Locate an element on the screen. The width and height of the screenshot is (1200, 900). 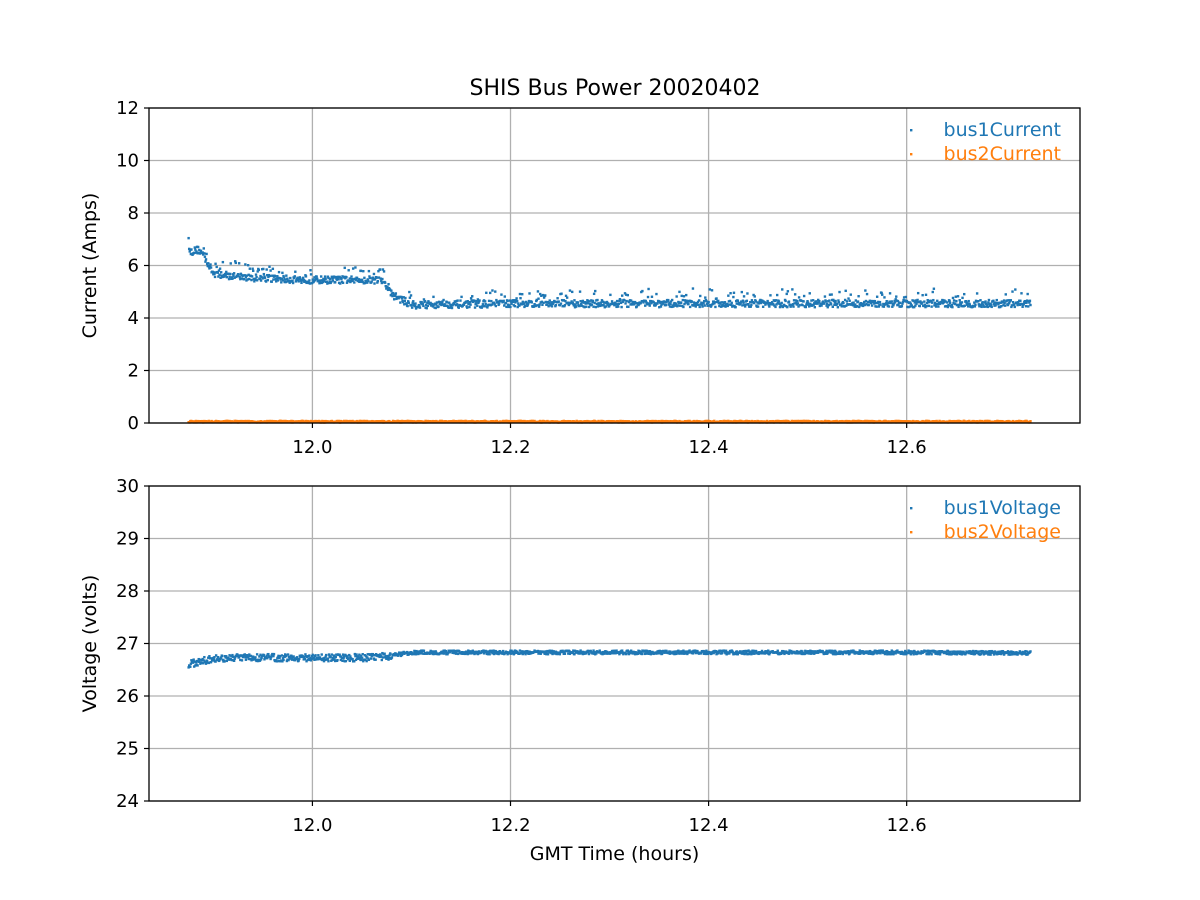
bus2Current-point is located at coordinates (460, 422).